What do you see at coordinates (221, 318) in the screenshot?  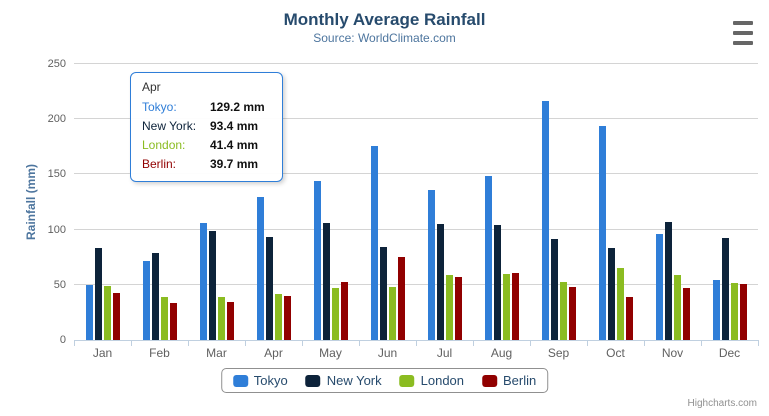 I see `column-london-mar` at bounding box center [221, 318].